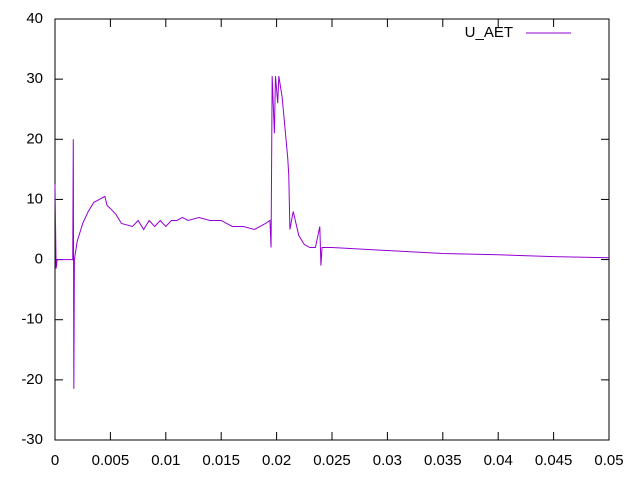 The height and width of the screenshot is (480, 640). I want to click on y-tick-label: -20, so click(32, 379).